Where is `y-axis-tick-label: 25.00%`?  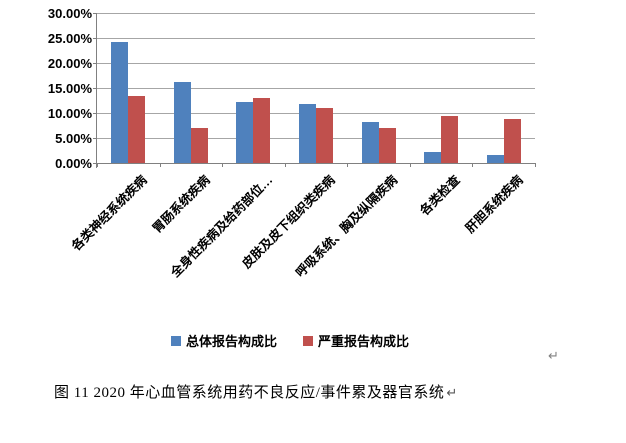 y-axis-tick-label: 25.00% is located at coordinates (69, 38).